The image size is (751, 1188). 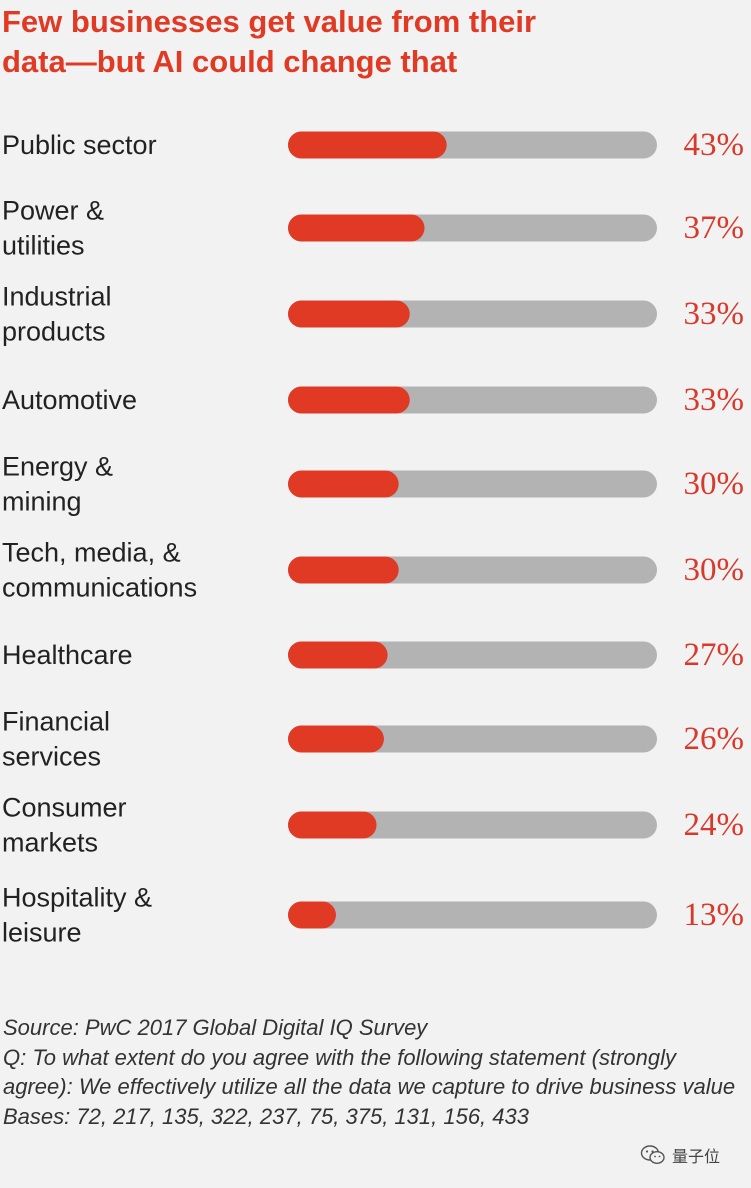 I want to click on value-label: 37%, so click(x=714, y=228).